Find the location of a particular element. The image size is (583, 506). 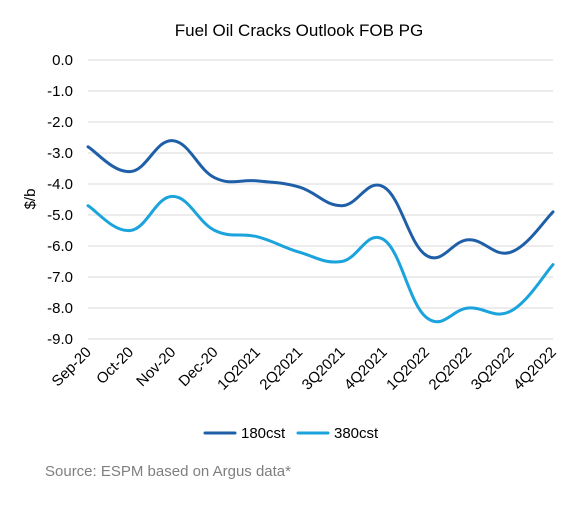

x-tick-label: 4Q2022 is located at coordinates (535, 369).